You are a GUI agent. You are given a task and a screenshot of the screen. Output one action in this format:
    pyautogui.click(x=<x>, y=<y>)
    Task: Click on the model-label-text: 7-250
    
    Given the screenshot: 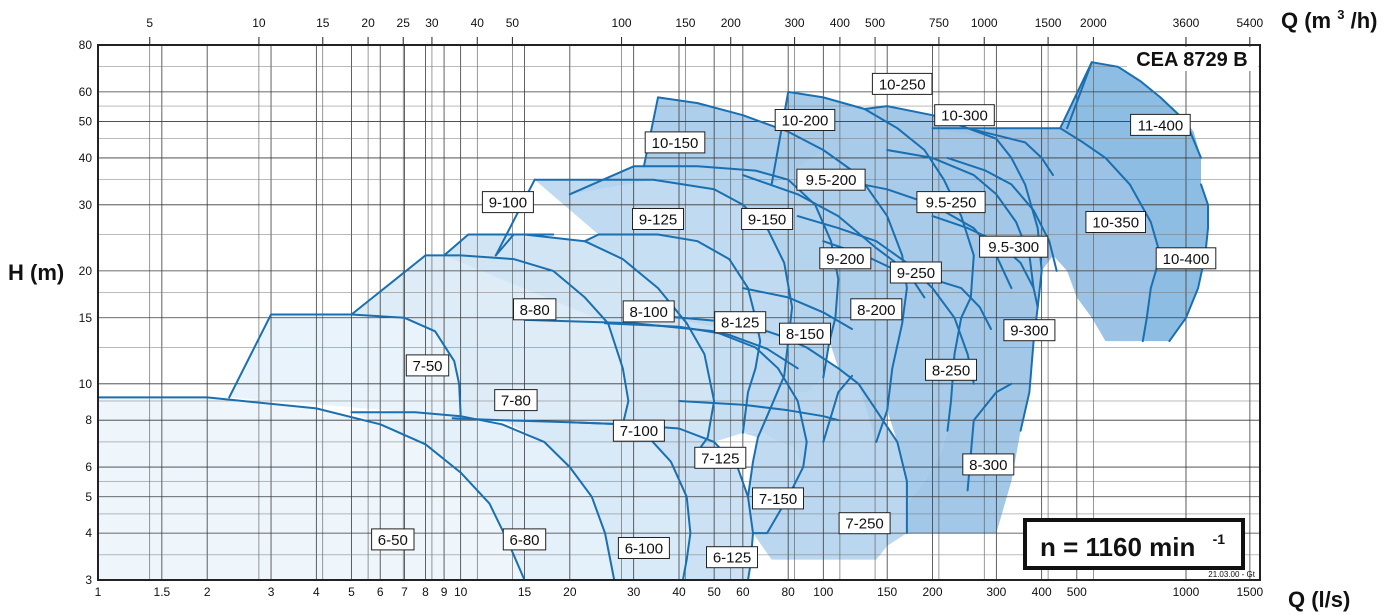 What is the action you would take?
    pyautogui.click(x=864, y=524)
    